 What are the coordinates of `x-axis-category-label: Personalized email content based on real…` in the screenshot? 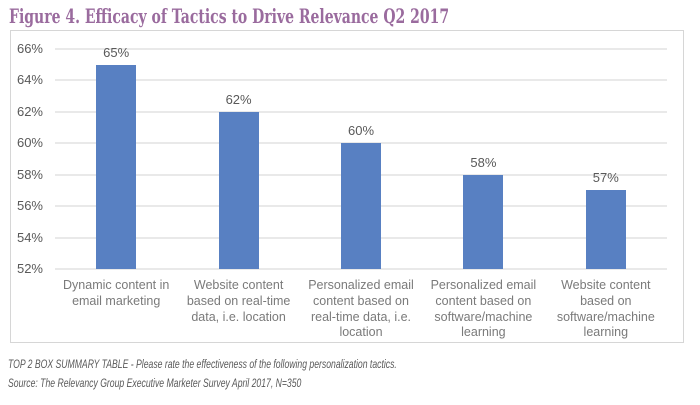 It's located at (361, 309).